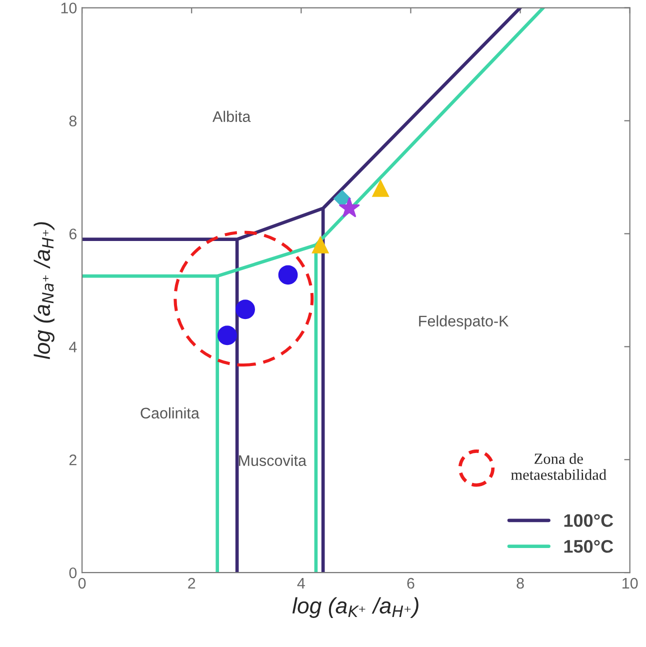  I want to click on annotation: Albita, so click(231, 116).